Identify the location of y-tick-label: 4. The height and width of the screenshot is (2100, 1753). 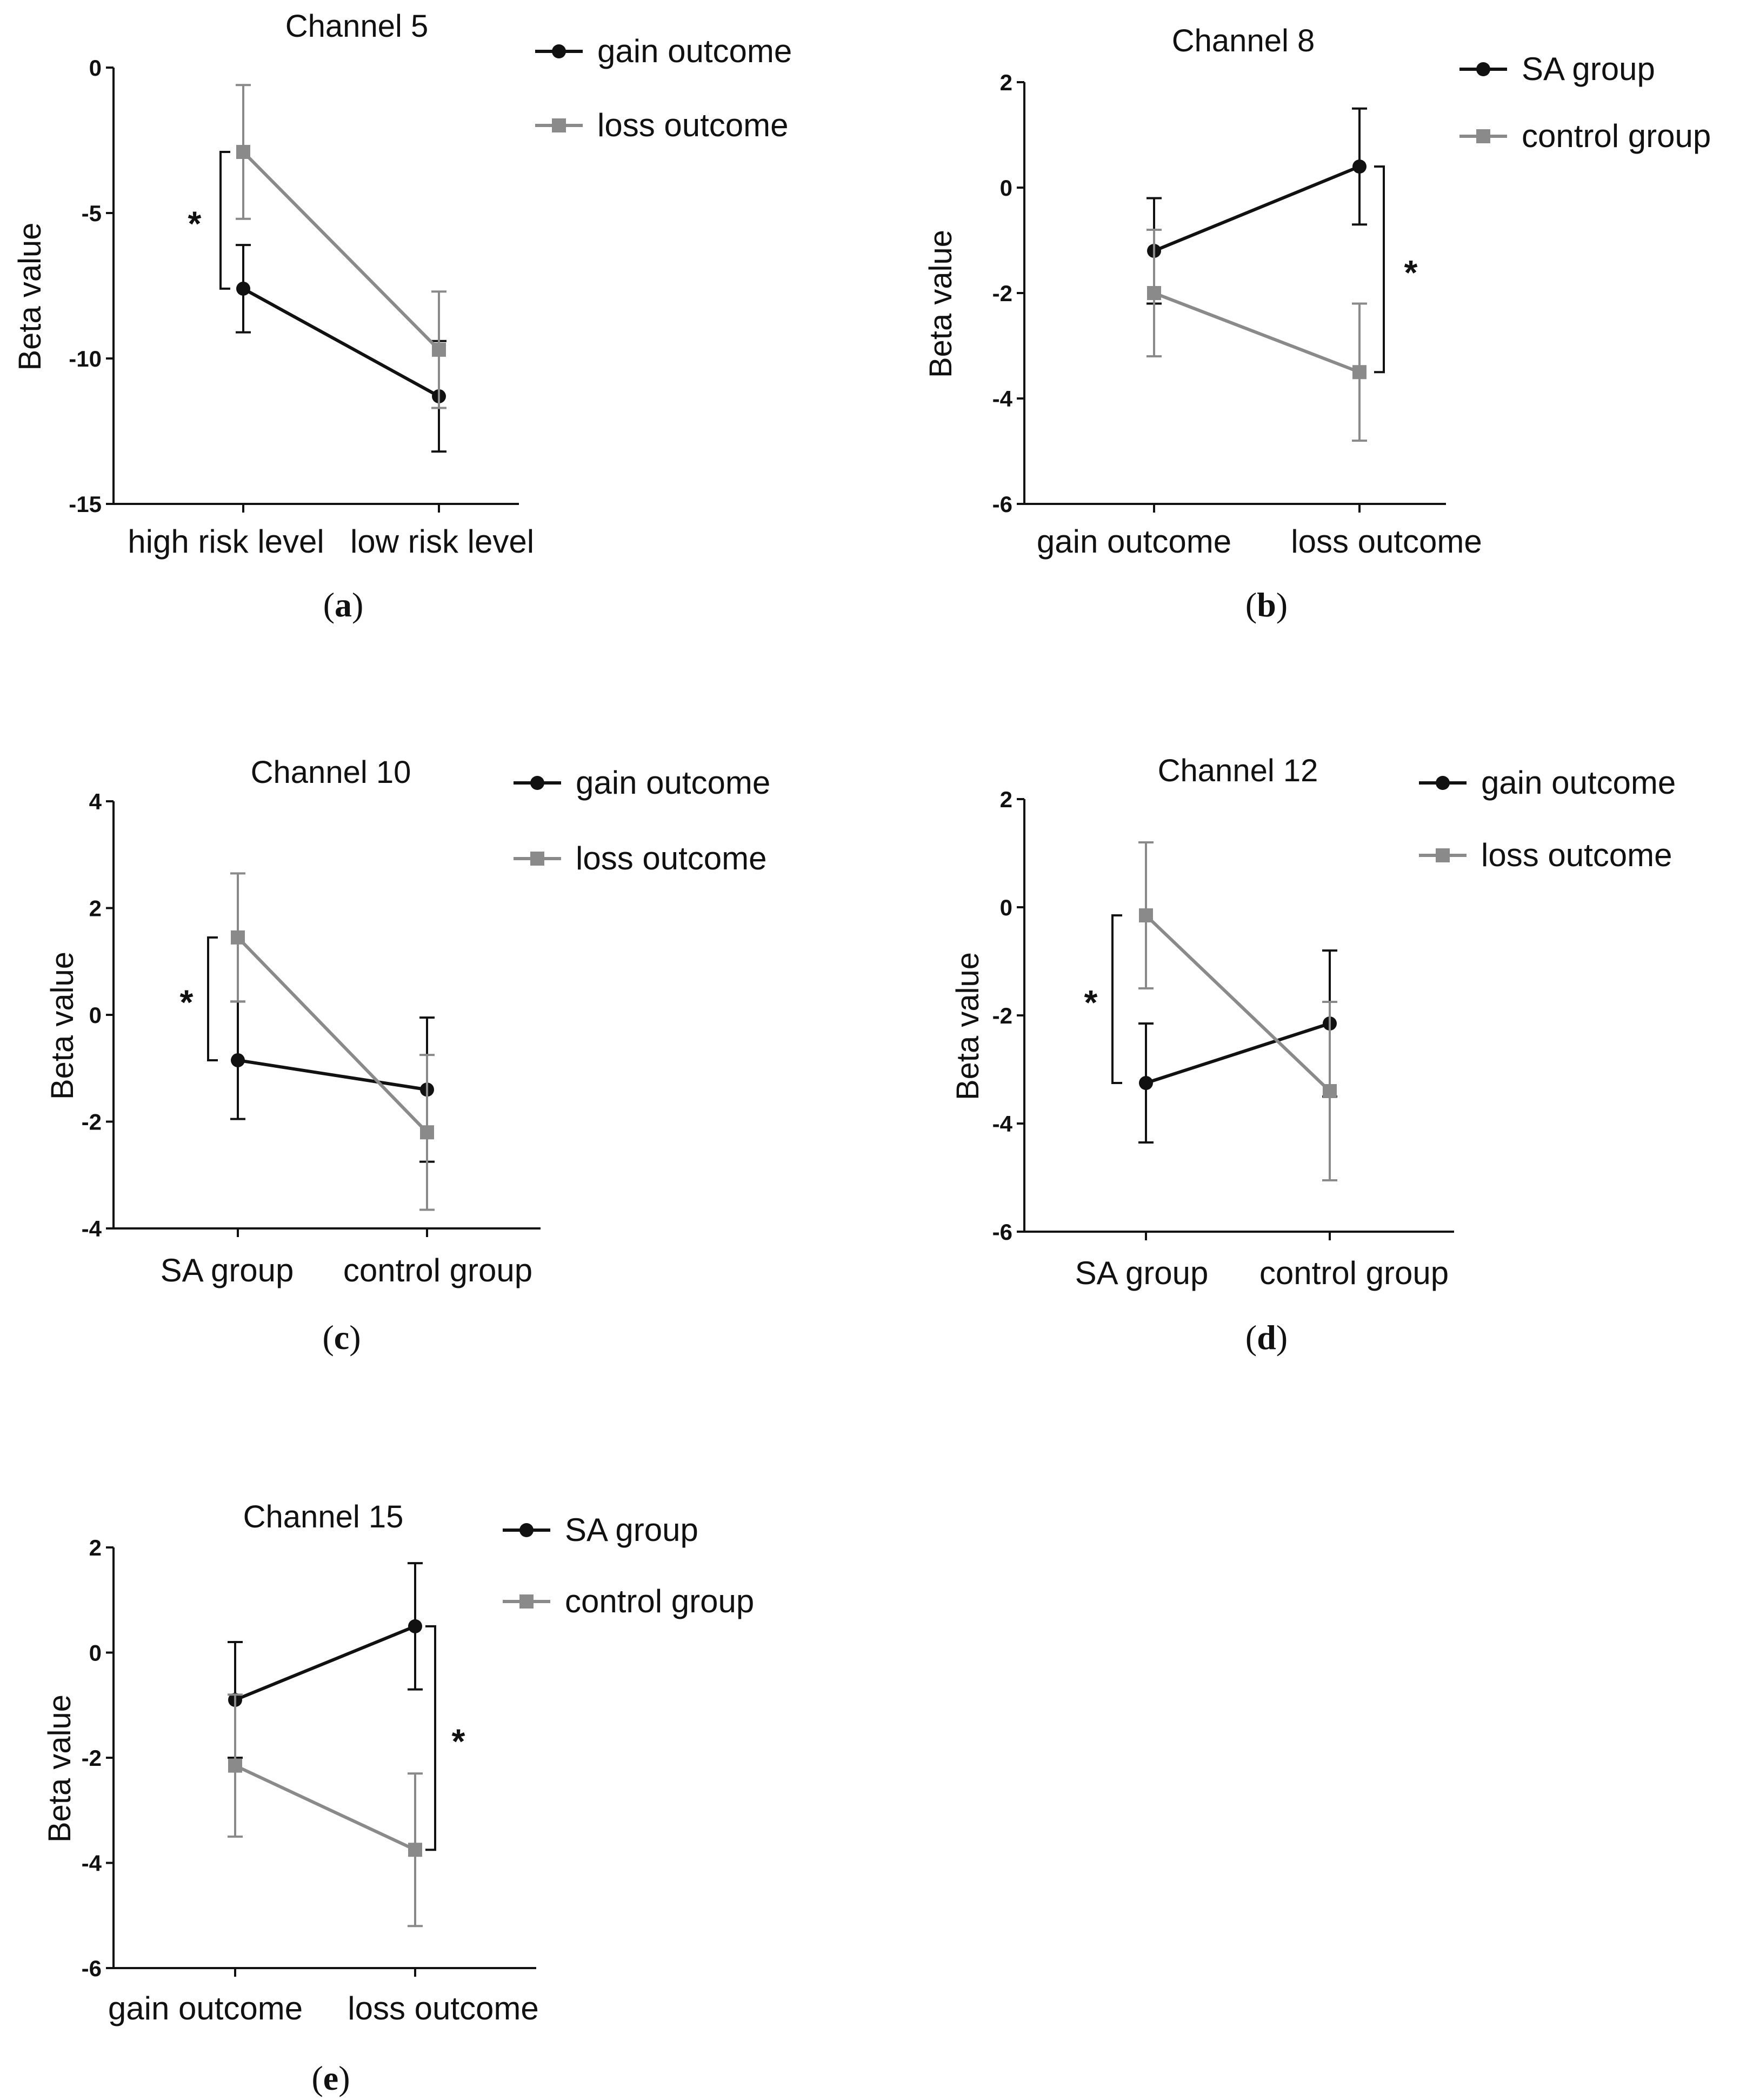
(95, 802).